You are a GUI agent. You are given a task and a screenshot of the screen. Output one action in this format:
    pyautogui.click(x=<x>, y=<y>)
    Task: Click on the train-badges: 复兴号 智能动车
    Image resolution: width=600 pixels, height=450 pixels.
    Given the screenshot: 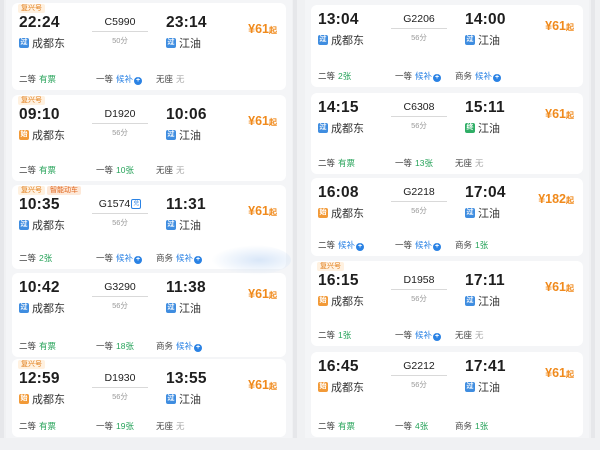 What is the action you would take?
    pyautogui.click(x=49, y=190)
    